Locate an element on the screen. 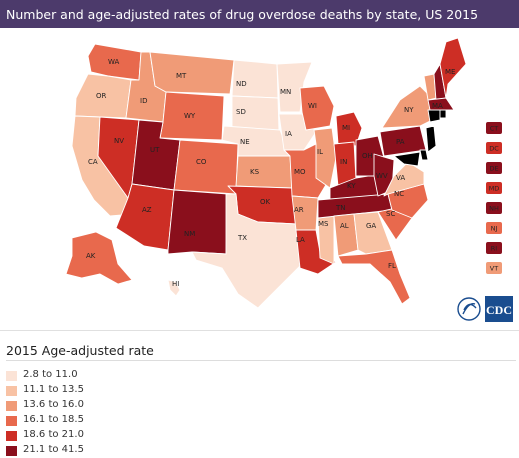  state-DE is located at coordinates (424, 155).